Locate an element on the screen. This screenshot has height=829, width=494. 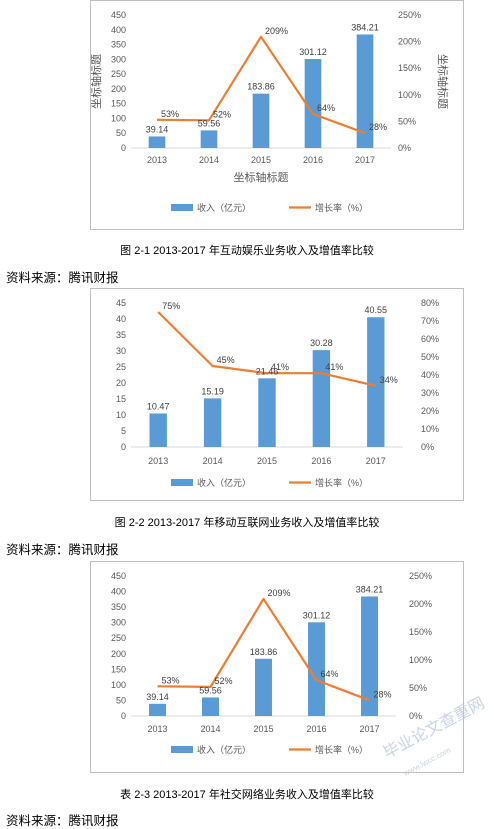
chart-3-y2tick-label: 50% is located at coordinates (418, 688).